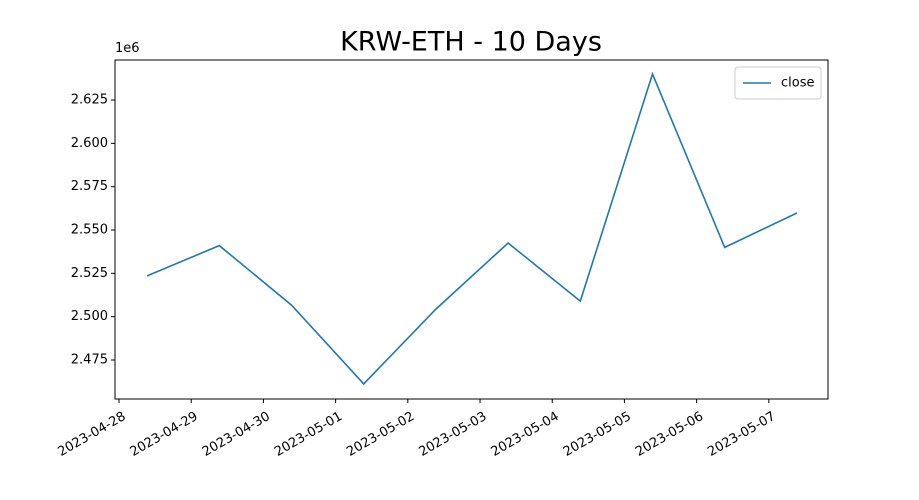 This screenshot has width=919, height=500. Describe the element at coordinates (89, 100) in the screenshot. I see `y-tick-label: 2.625` at that location.